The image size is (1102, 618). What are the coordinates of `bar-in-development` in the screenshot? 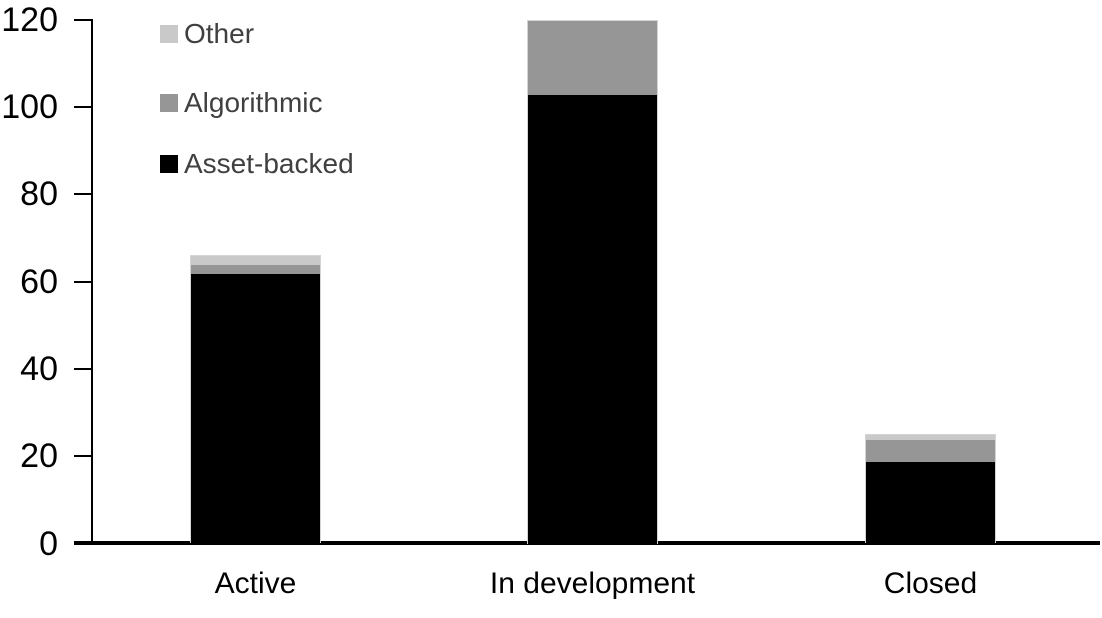 It's located at (592, 282).